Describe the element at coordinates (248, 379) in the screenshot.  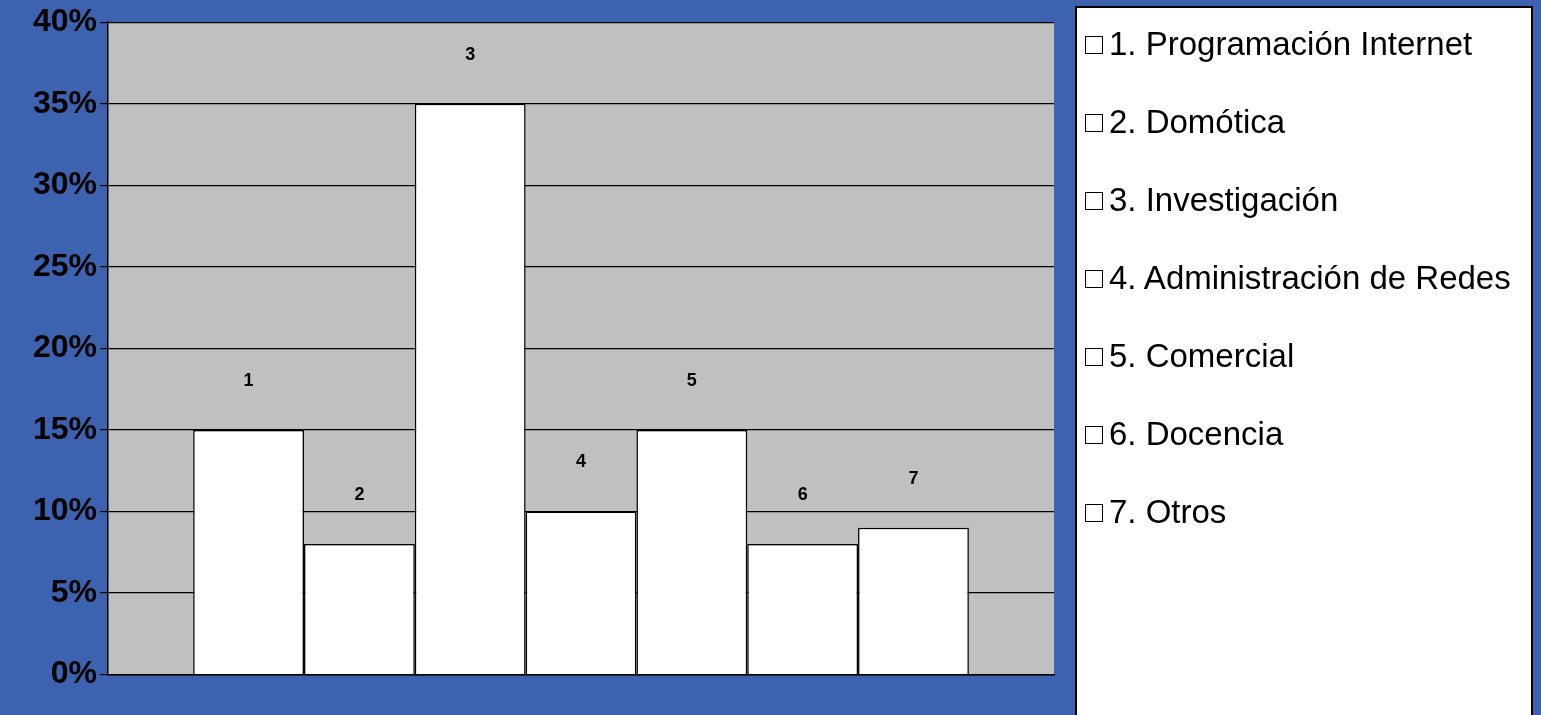
I see `annotation: 1` at that location.